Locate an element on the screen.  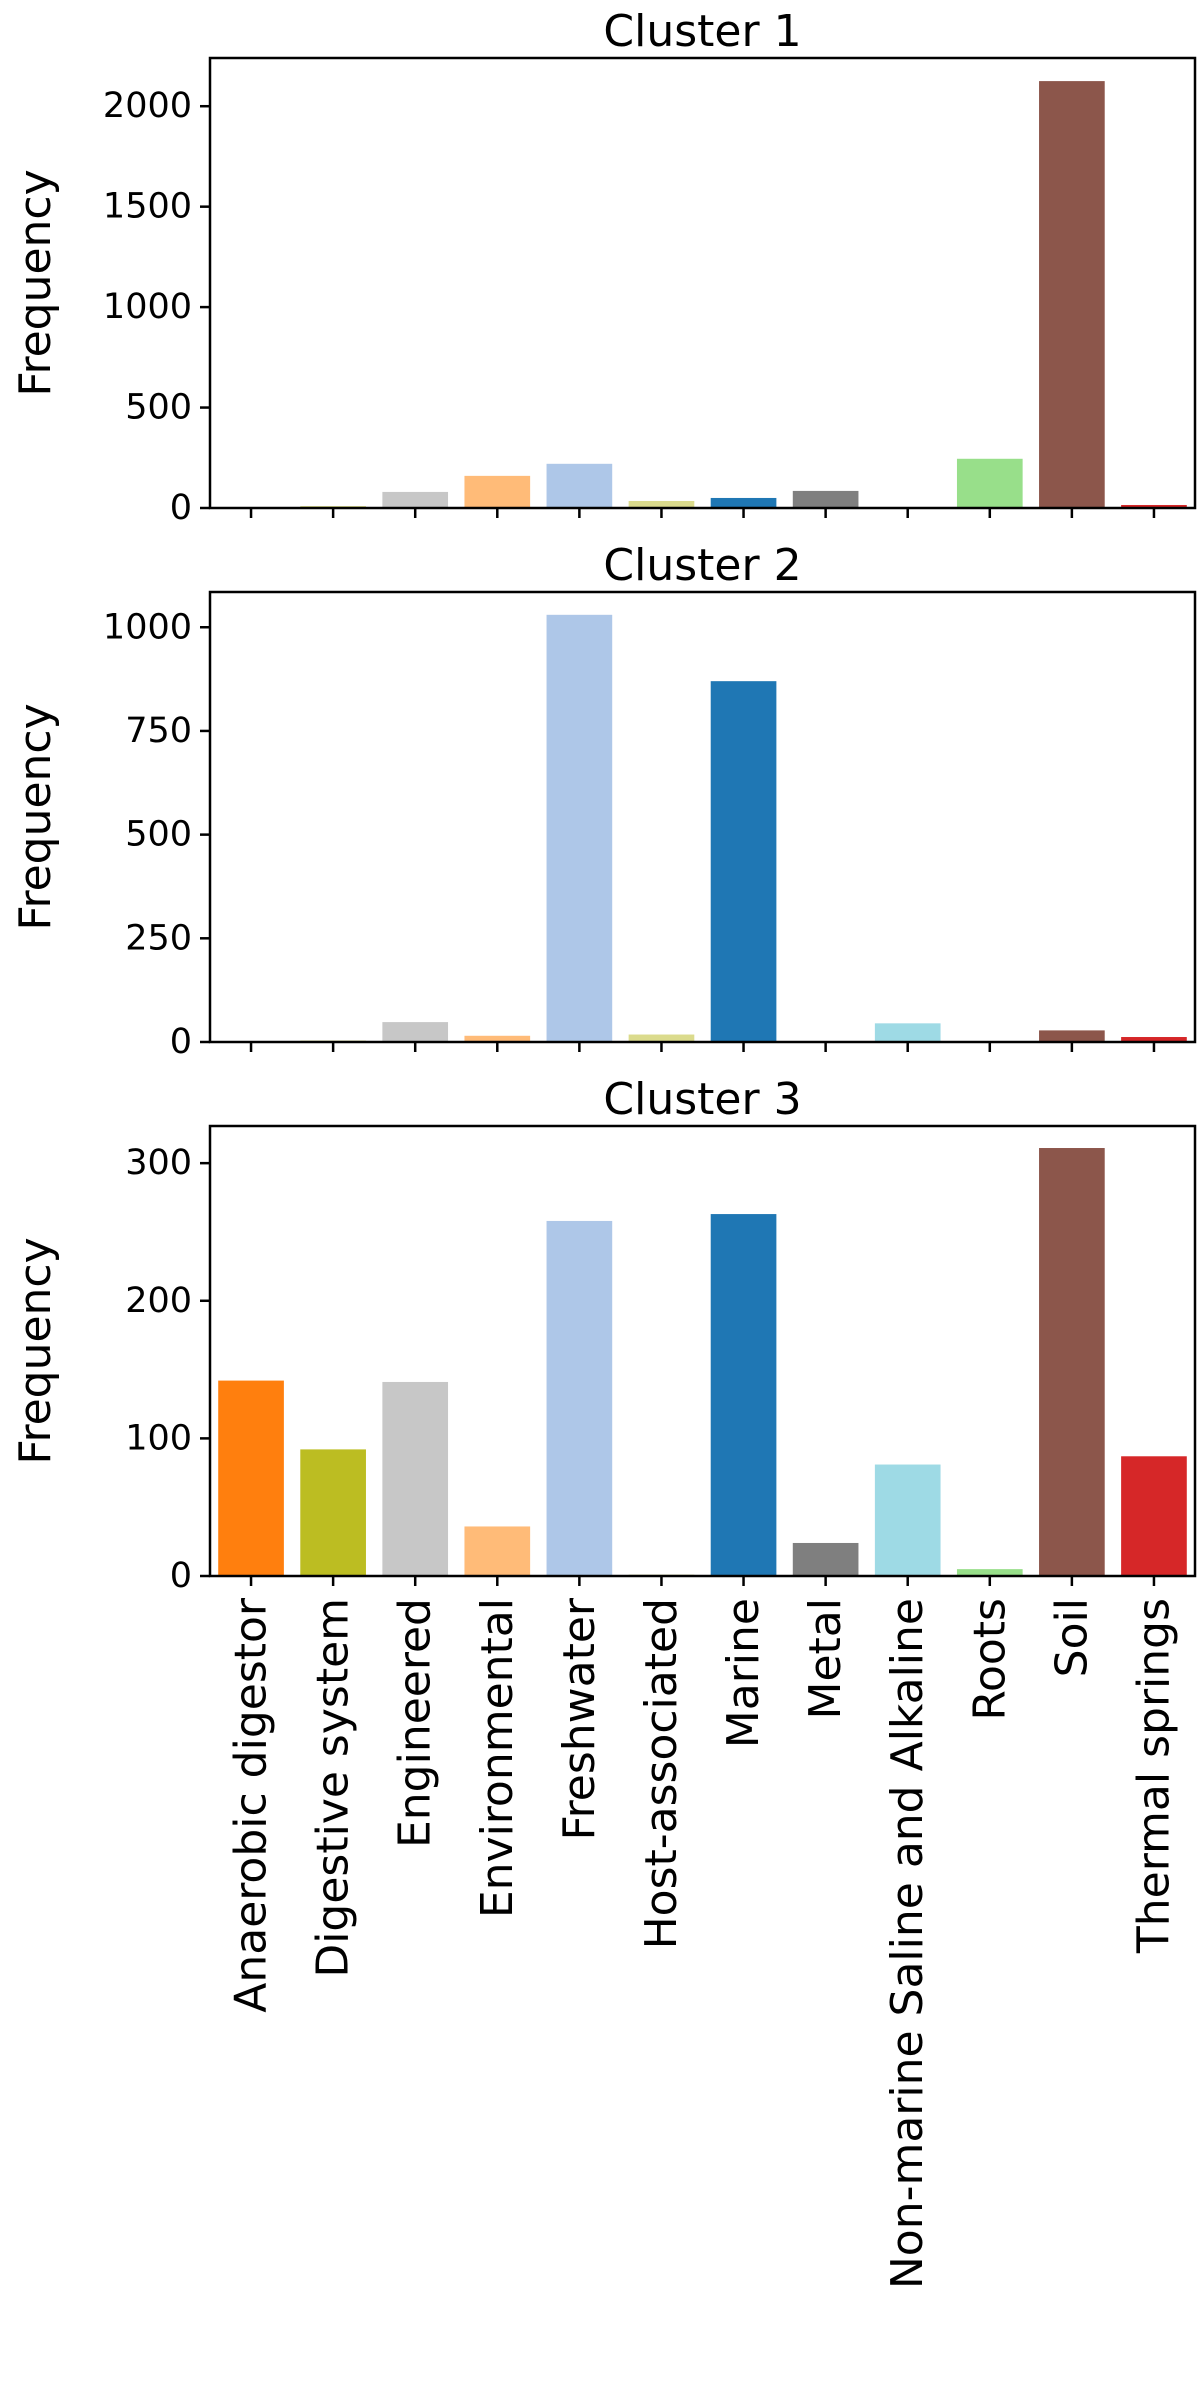
x-tick-label-marine: Marine is located at coordinates (743, 1673).